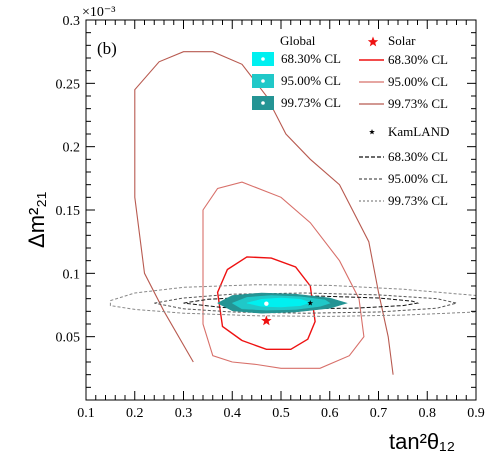 Image resolution: width=498 pixels, height=469 pixels. Describe the element at coordinates (418, 178) in the screenshot. I see `legend-label-kamland: 95.00% CL` at that location.